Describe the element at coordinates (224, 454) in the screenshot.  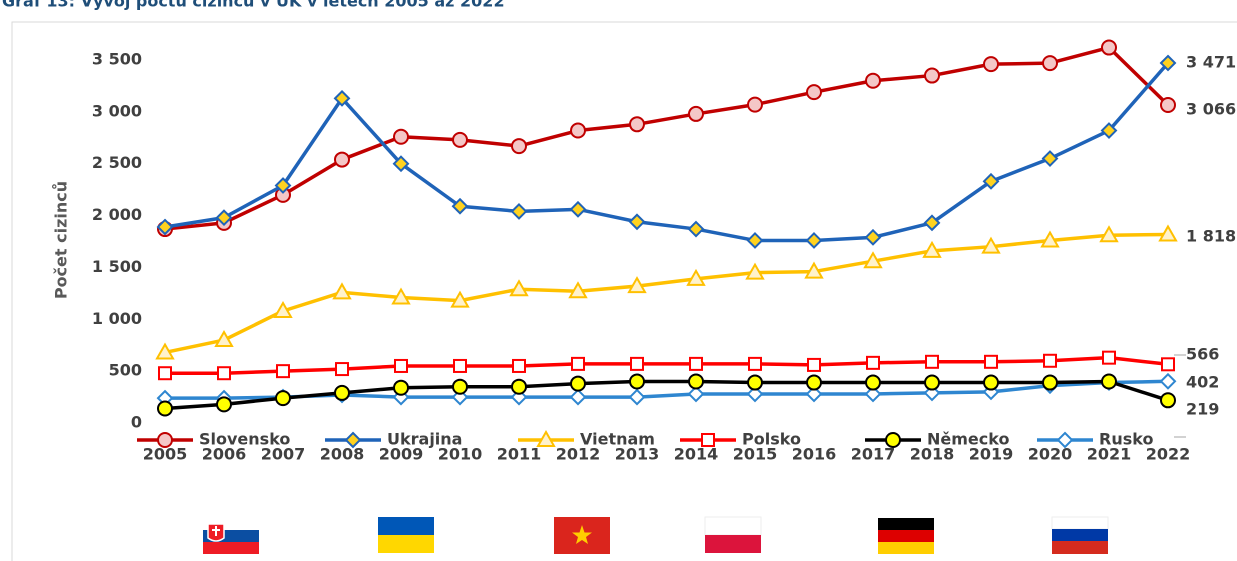
I see `x-tick-label: 2006` at that location.